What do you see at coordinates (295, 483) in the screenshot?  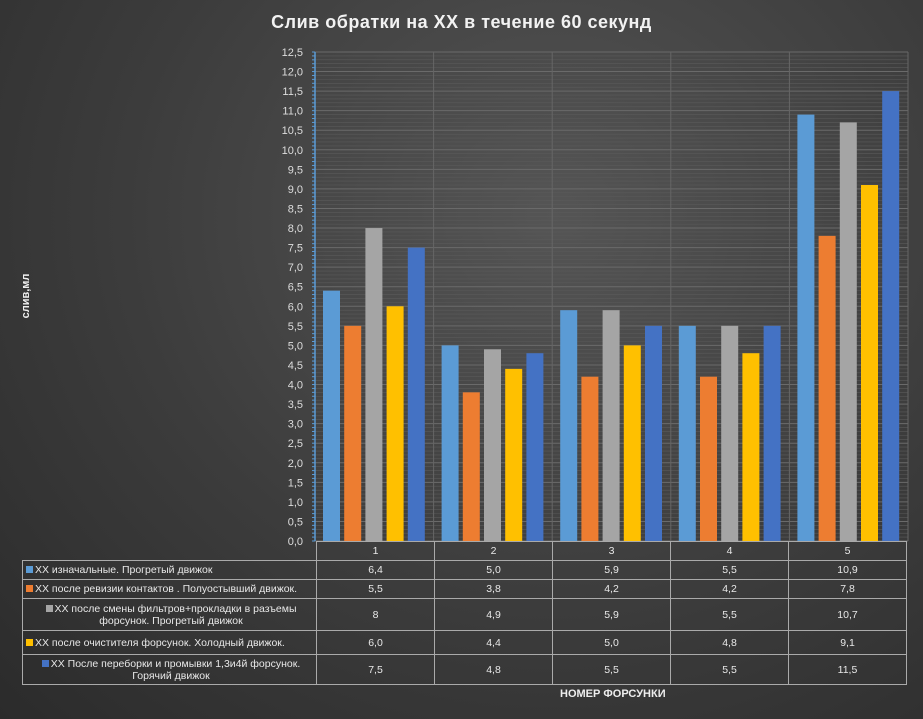 I see `y-tick-label: 1,5` at bounding box center [295, 483].